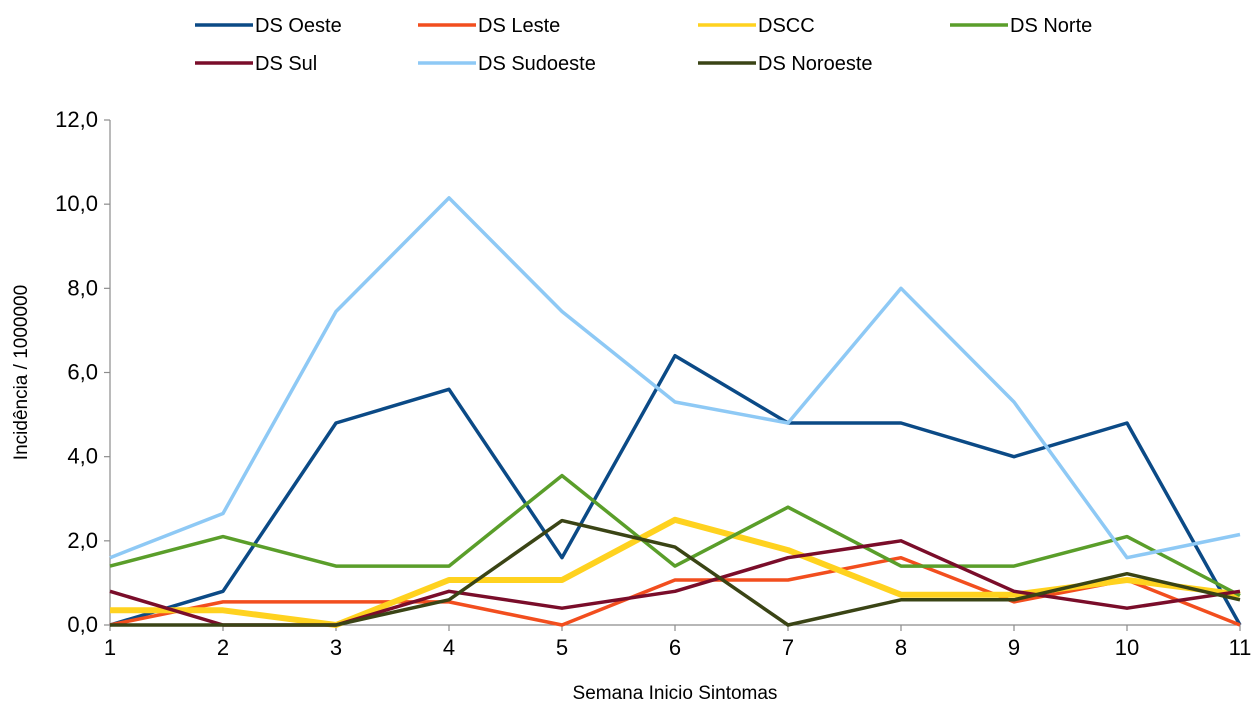 This screenshot has width=1255, height=712. I want to click on legend-label: DS Noroeste, so click(815, 64).